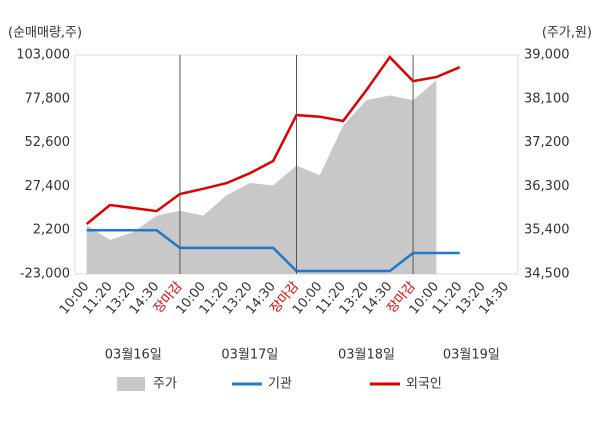 The width and height of the screenshot is (600, 428). What do you see at coordinates (471, 355) in the screenshot?
I see `day-label: 03월19일` at bounding box center [471, 355].